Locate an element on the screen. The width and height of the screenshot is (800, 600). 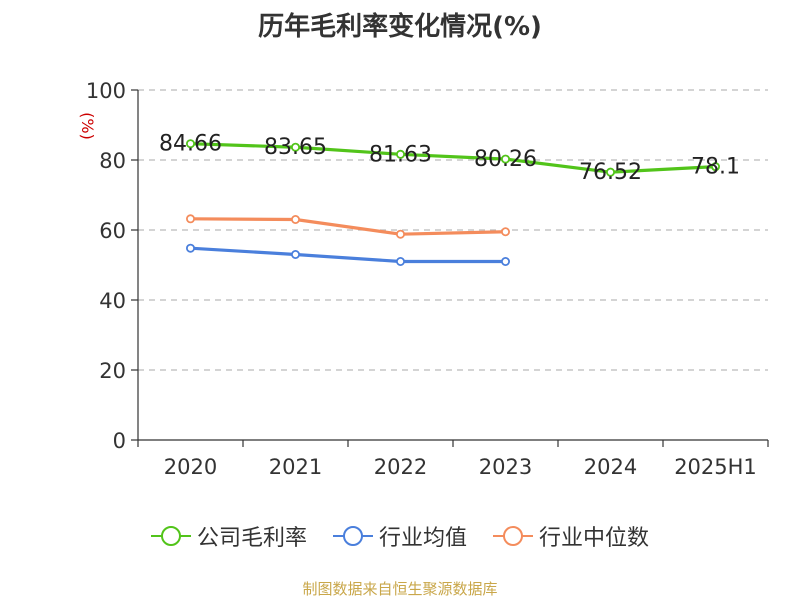
legend-item-industry-median: 行业中位数 is located at coordinates (571, 536).